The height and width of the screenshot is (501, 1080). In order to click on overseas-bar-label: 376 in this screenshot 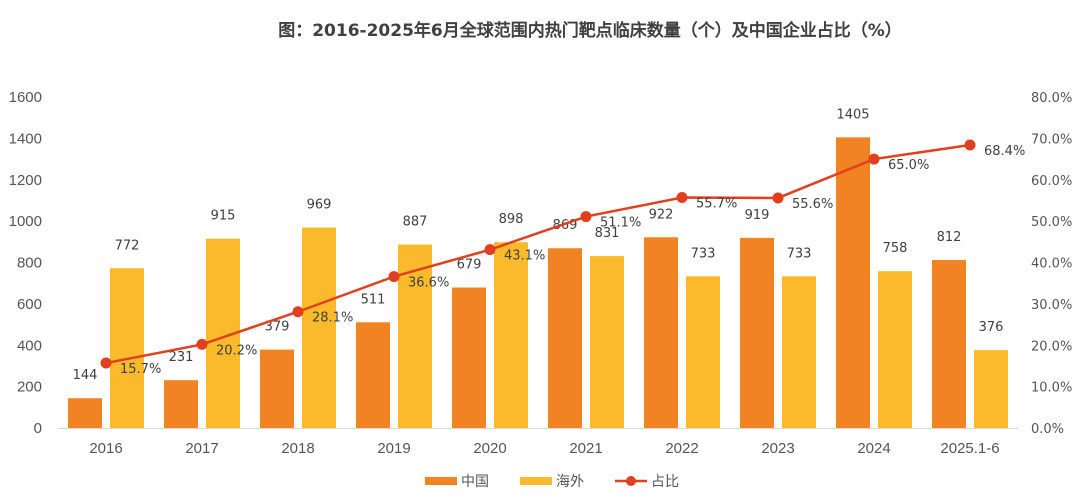, I will do `click(991, 327)`.